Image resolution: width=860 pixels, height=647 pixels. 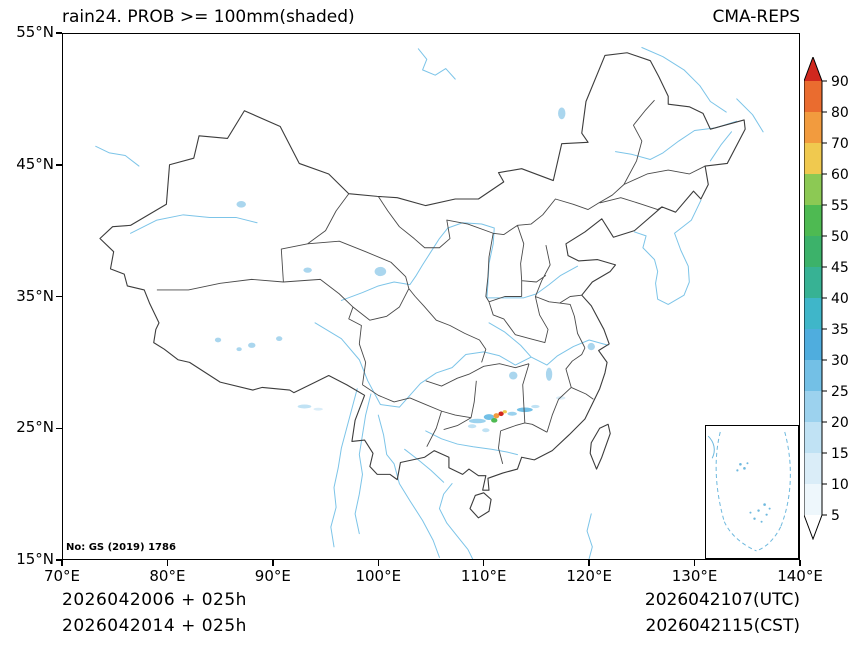 I want to click on y-tick-label: 35°N, so click(x=35, y=295).